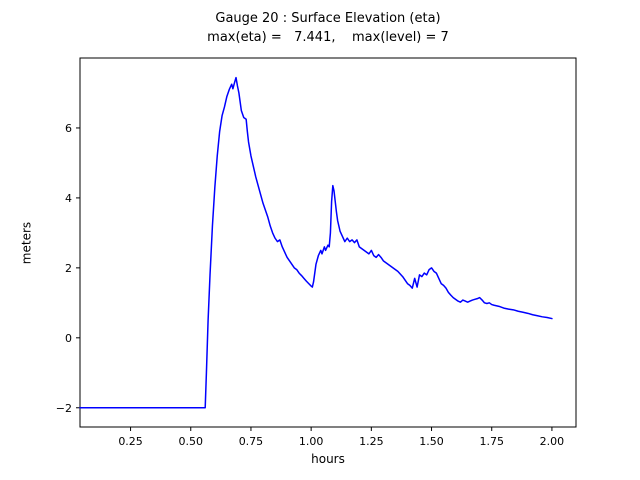  What do you see at coordinates (552, 441) in the screenshot?
I see `x-tick-label: 2.00` at bounding box center [552, 441].